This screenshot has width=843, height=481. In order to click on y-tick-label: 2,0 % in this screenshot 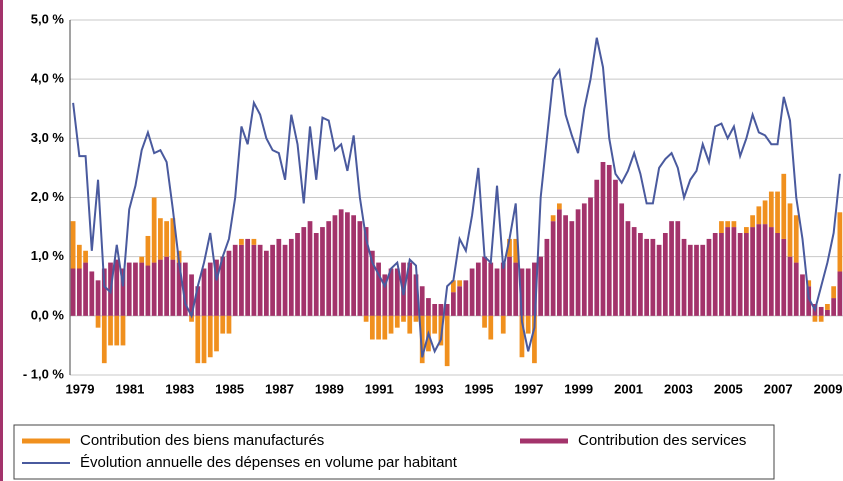, I will do `click(48, 196)`.